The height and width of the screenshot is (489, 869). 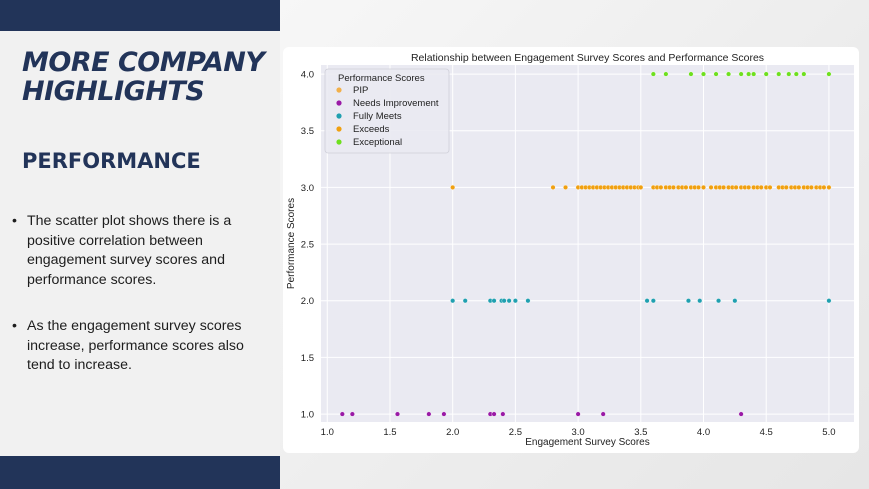 I want to click on legend-entry: Exceptional, so click(x=377, y=142).